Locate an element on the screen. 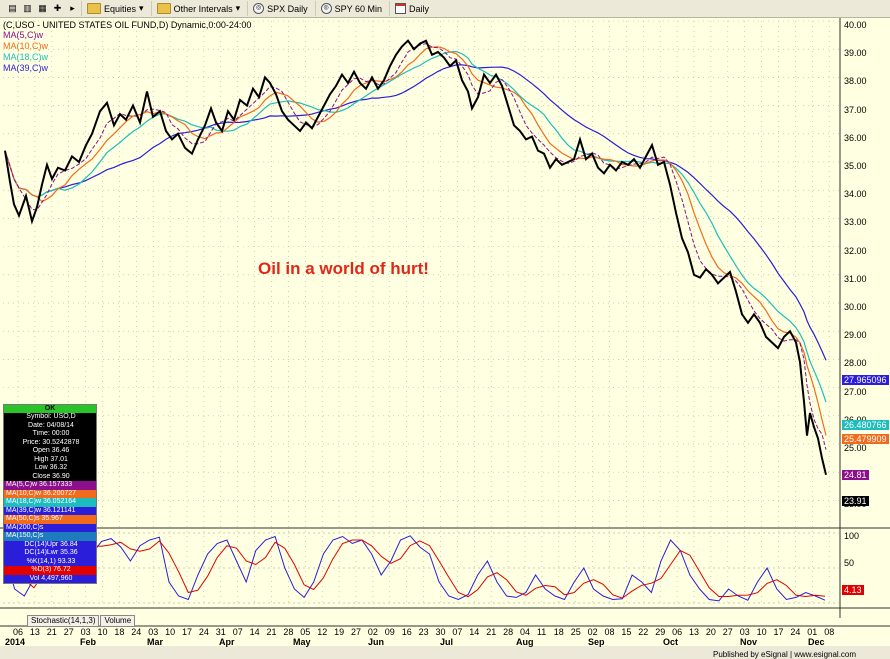  other-intervals-button: Other Intervals ▾ is located at coordinates (198, 8).